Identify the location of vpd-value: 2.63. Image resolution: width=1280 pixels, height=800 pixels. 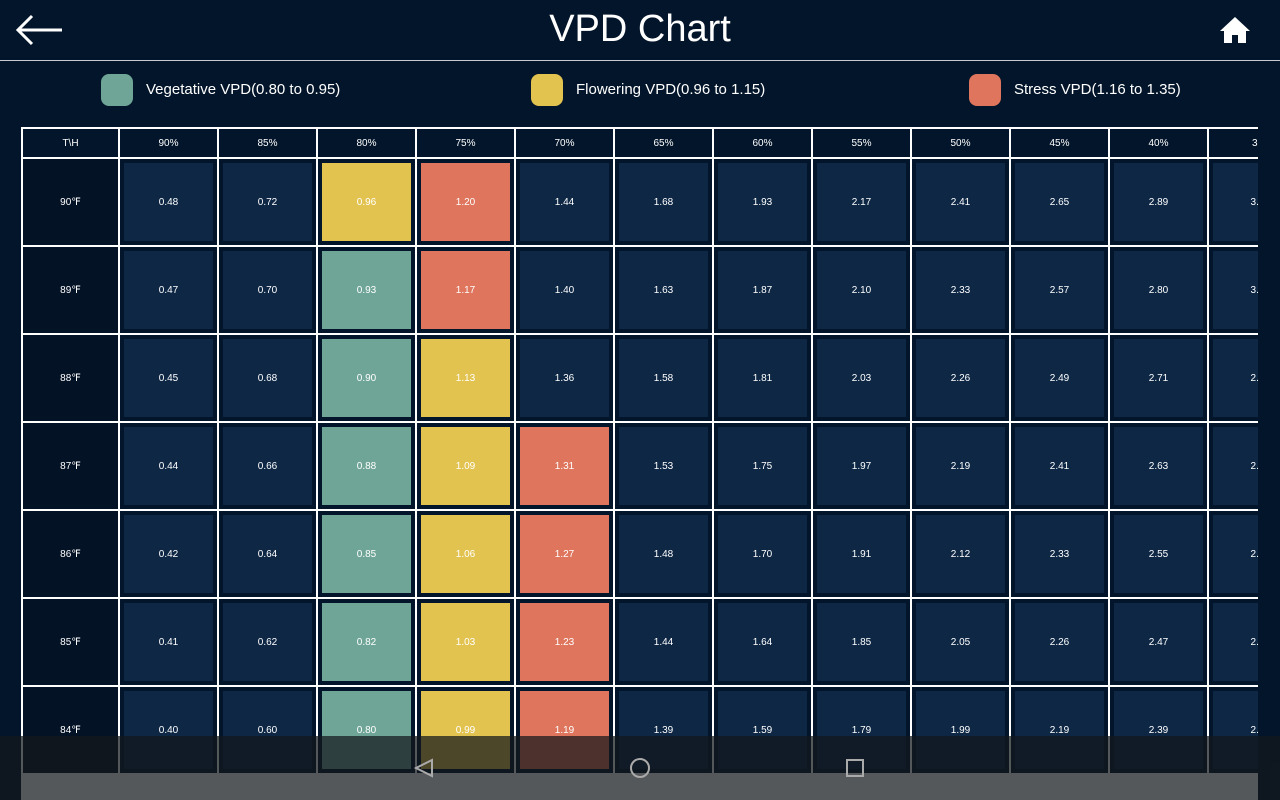
(1158, 466).